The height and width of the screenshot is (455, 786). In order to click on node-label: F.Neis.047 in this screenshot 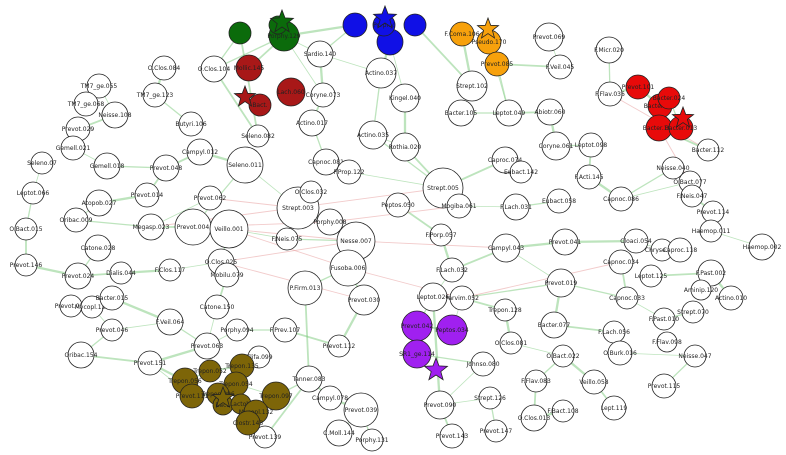, I will do `click(692, 196)`.